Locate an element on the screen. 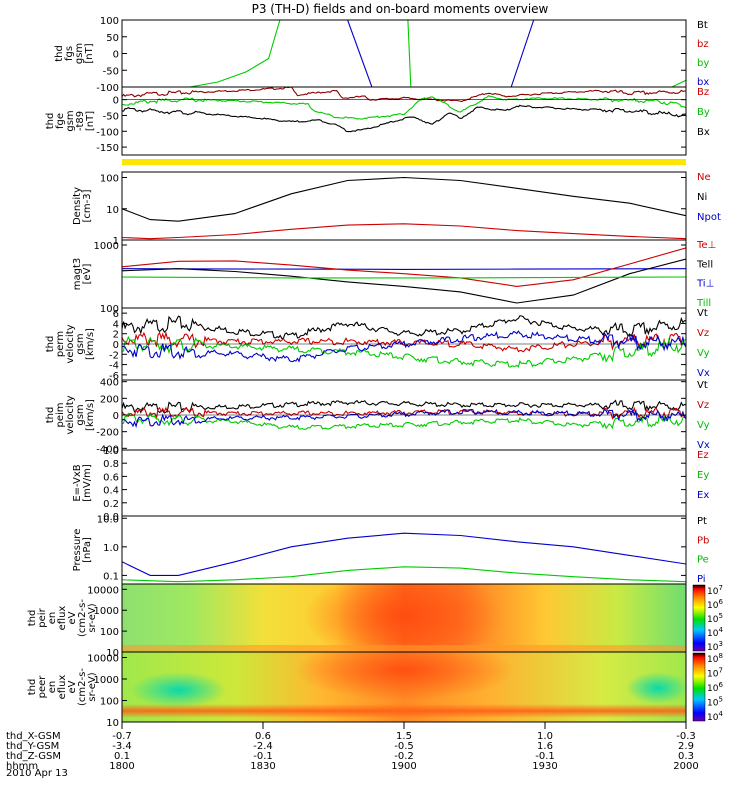  fge-ytick: -50 is located at coordinates (111, 116).